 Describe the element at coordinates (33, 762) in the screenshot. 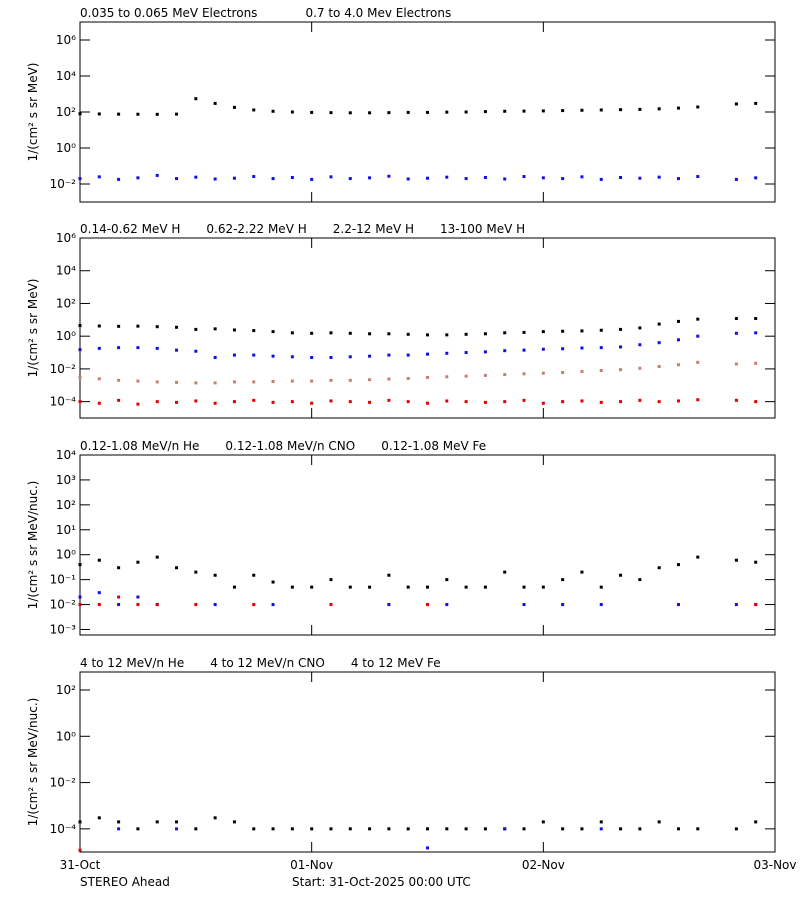

I see `y-axis-label: 1/(cm² s sr MeV/nuc.)` at that location.